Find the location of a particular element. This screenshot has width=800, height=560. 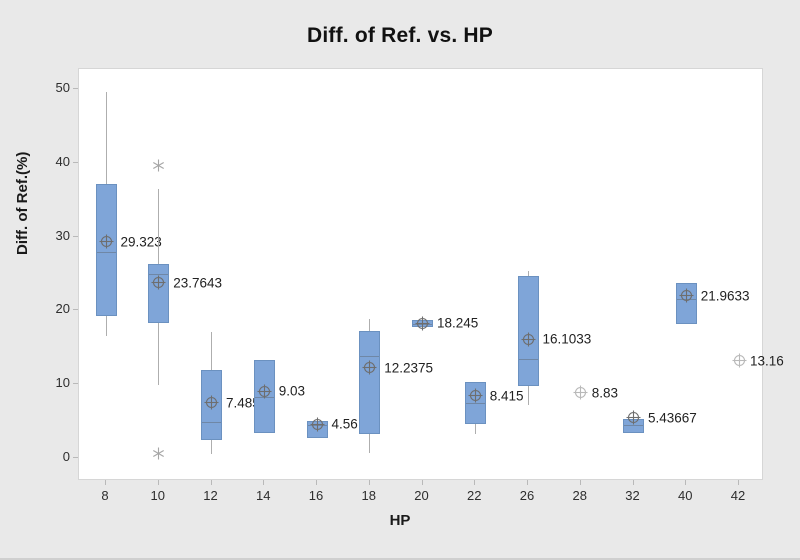

chart-title: Diff. of Ref. vs. HP is located at coordinates (400, 35).